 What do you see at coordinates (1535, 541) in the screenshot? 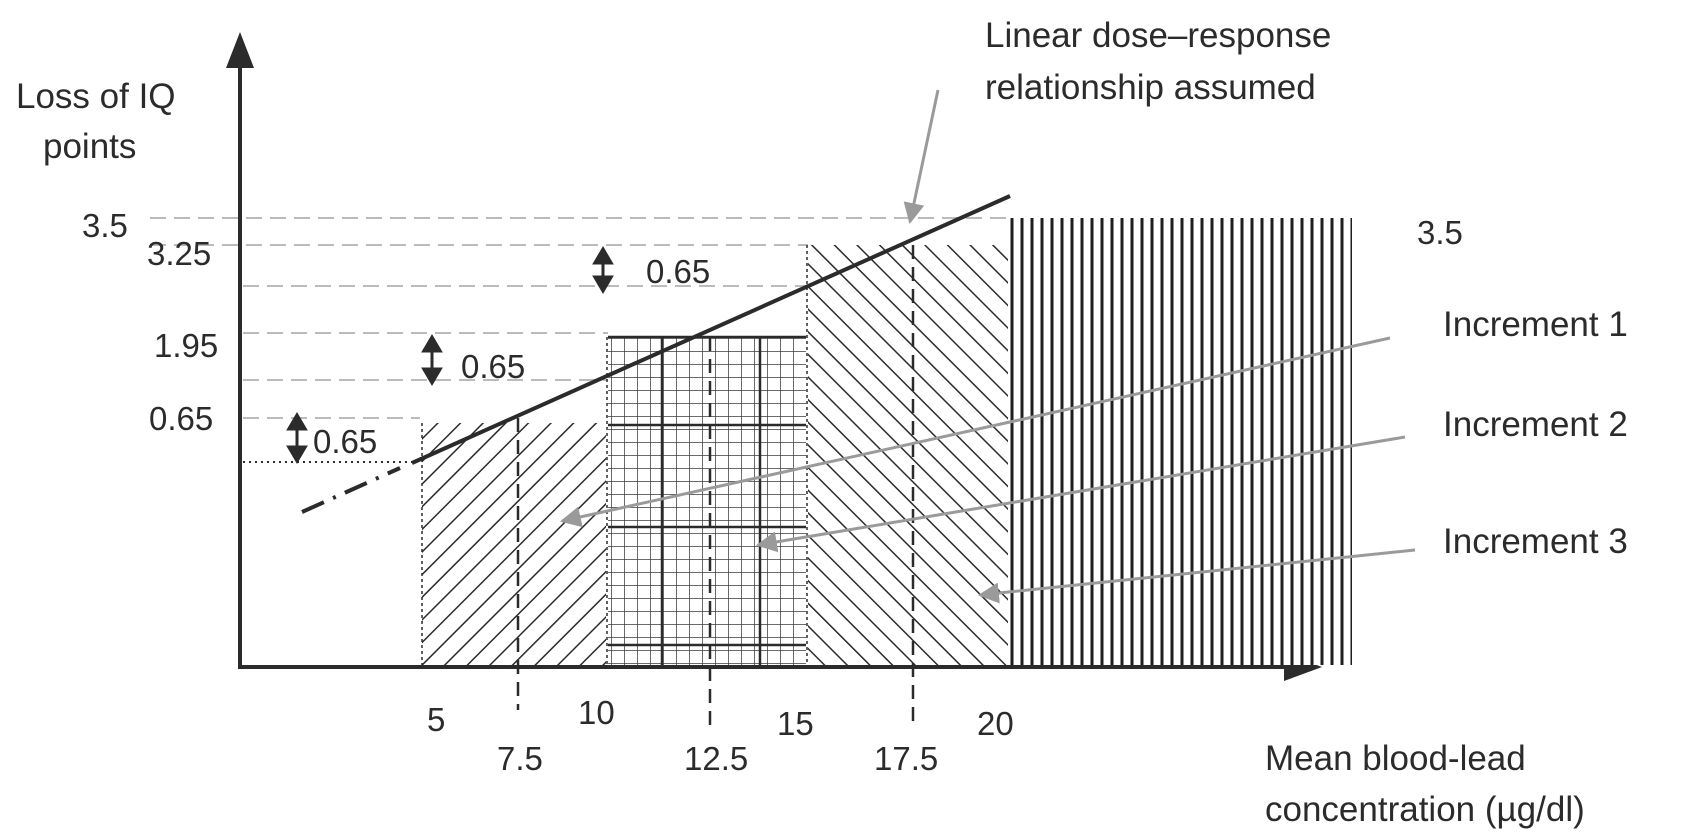
I see `increment-3-label: Increment 3` at bounding box center [1535, 541].